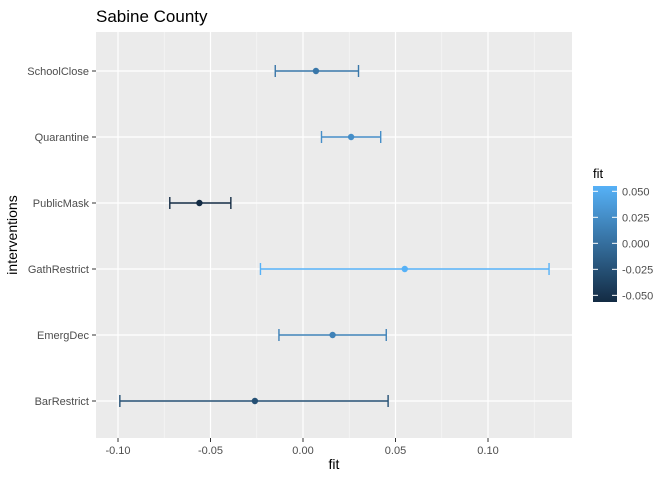  I want to click on x-tick-label: 0.10, so click(487, 451).